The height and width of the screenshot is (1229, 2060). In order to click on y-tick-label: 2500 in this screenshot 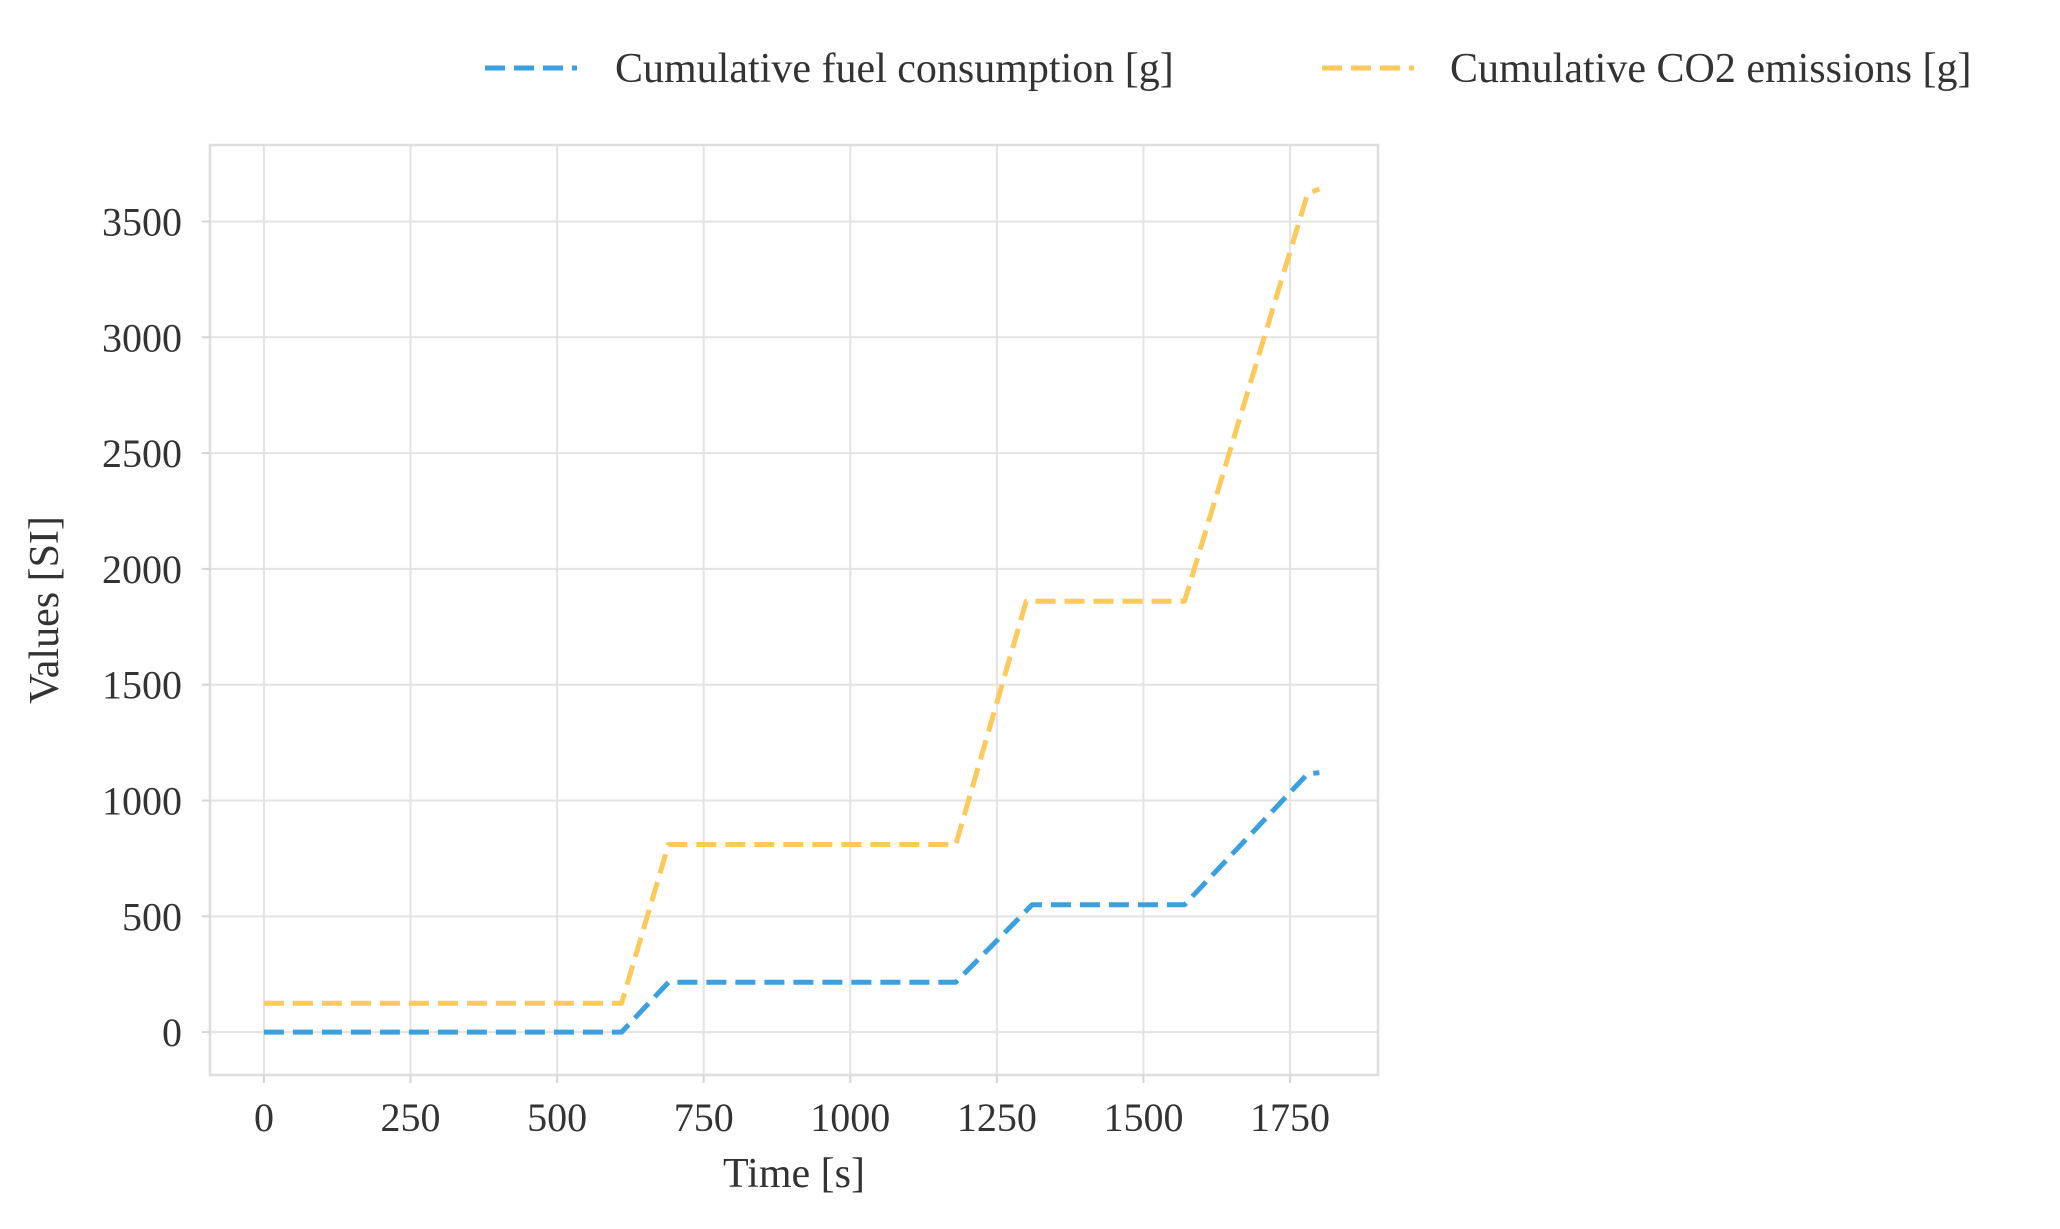, I will do `click(142, 453)`.